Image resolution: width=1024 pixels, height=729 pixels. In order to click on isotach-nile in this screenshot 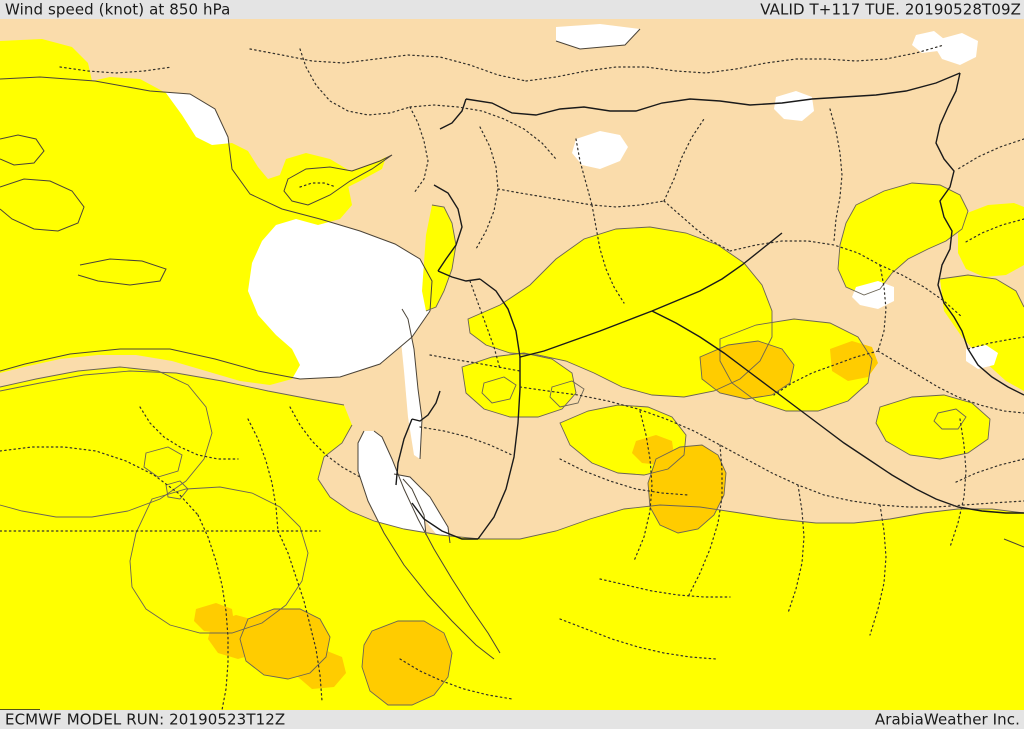, I will do `click(219, 560)`.